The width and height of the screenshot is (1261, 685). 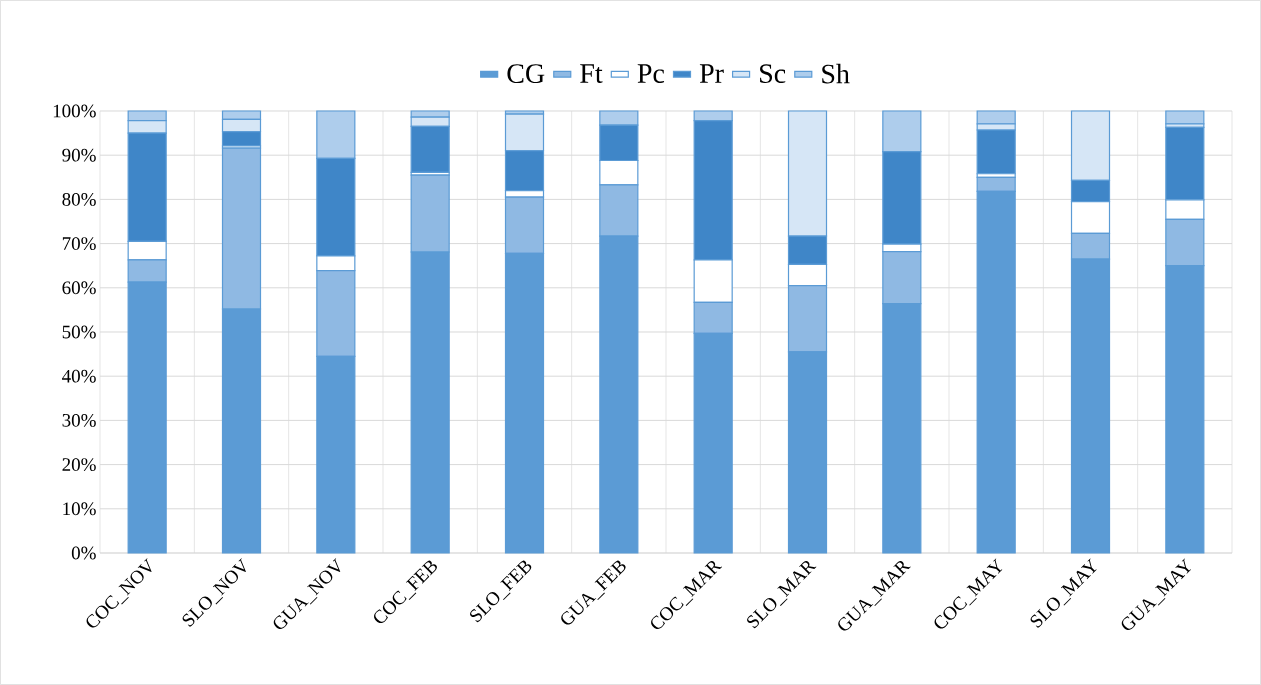 What do you see at coordinates (79, 332) in the screenshot?
I see `y-tick-label: 50%` at bounding box center [79, 332].